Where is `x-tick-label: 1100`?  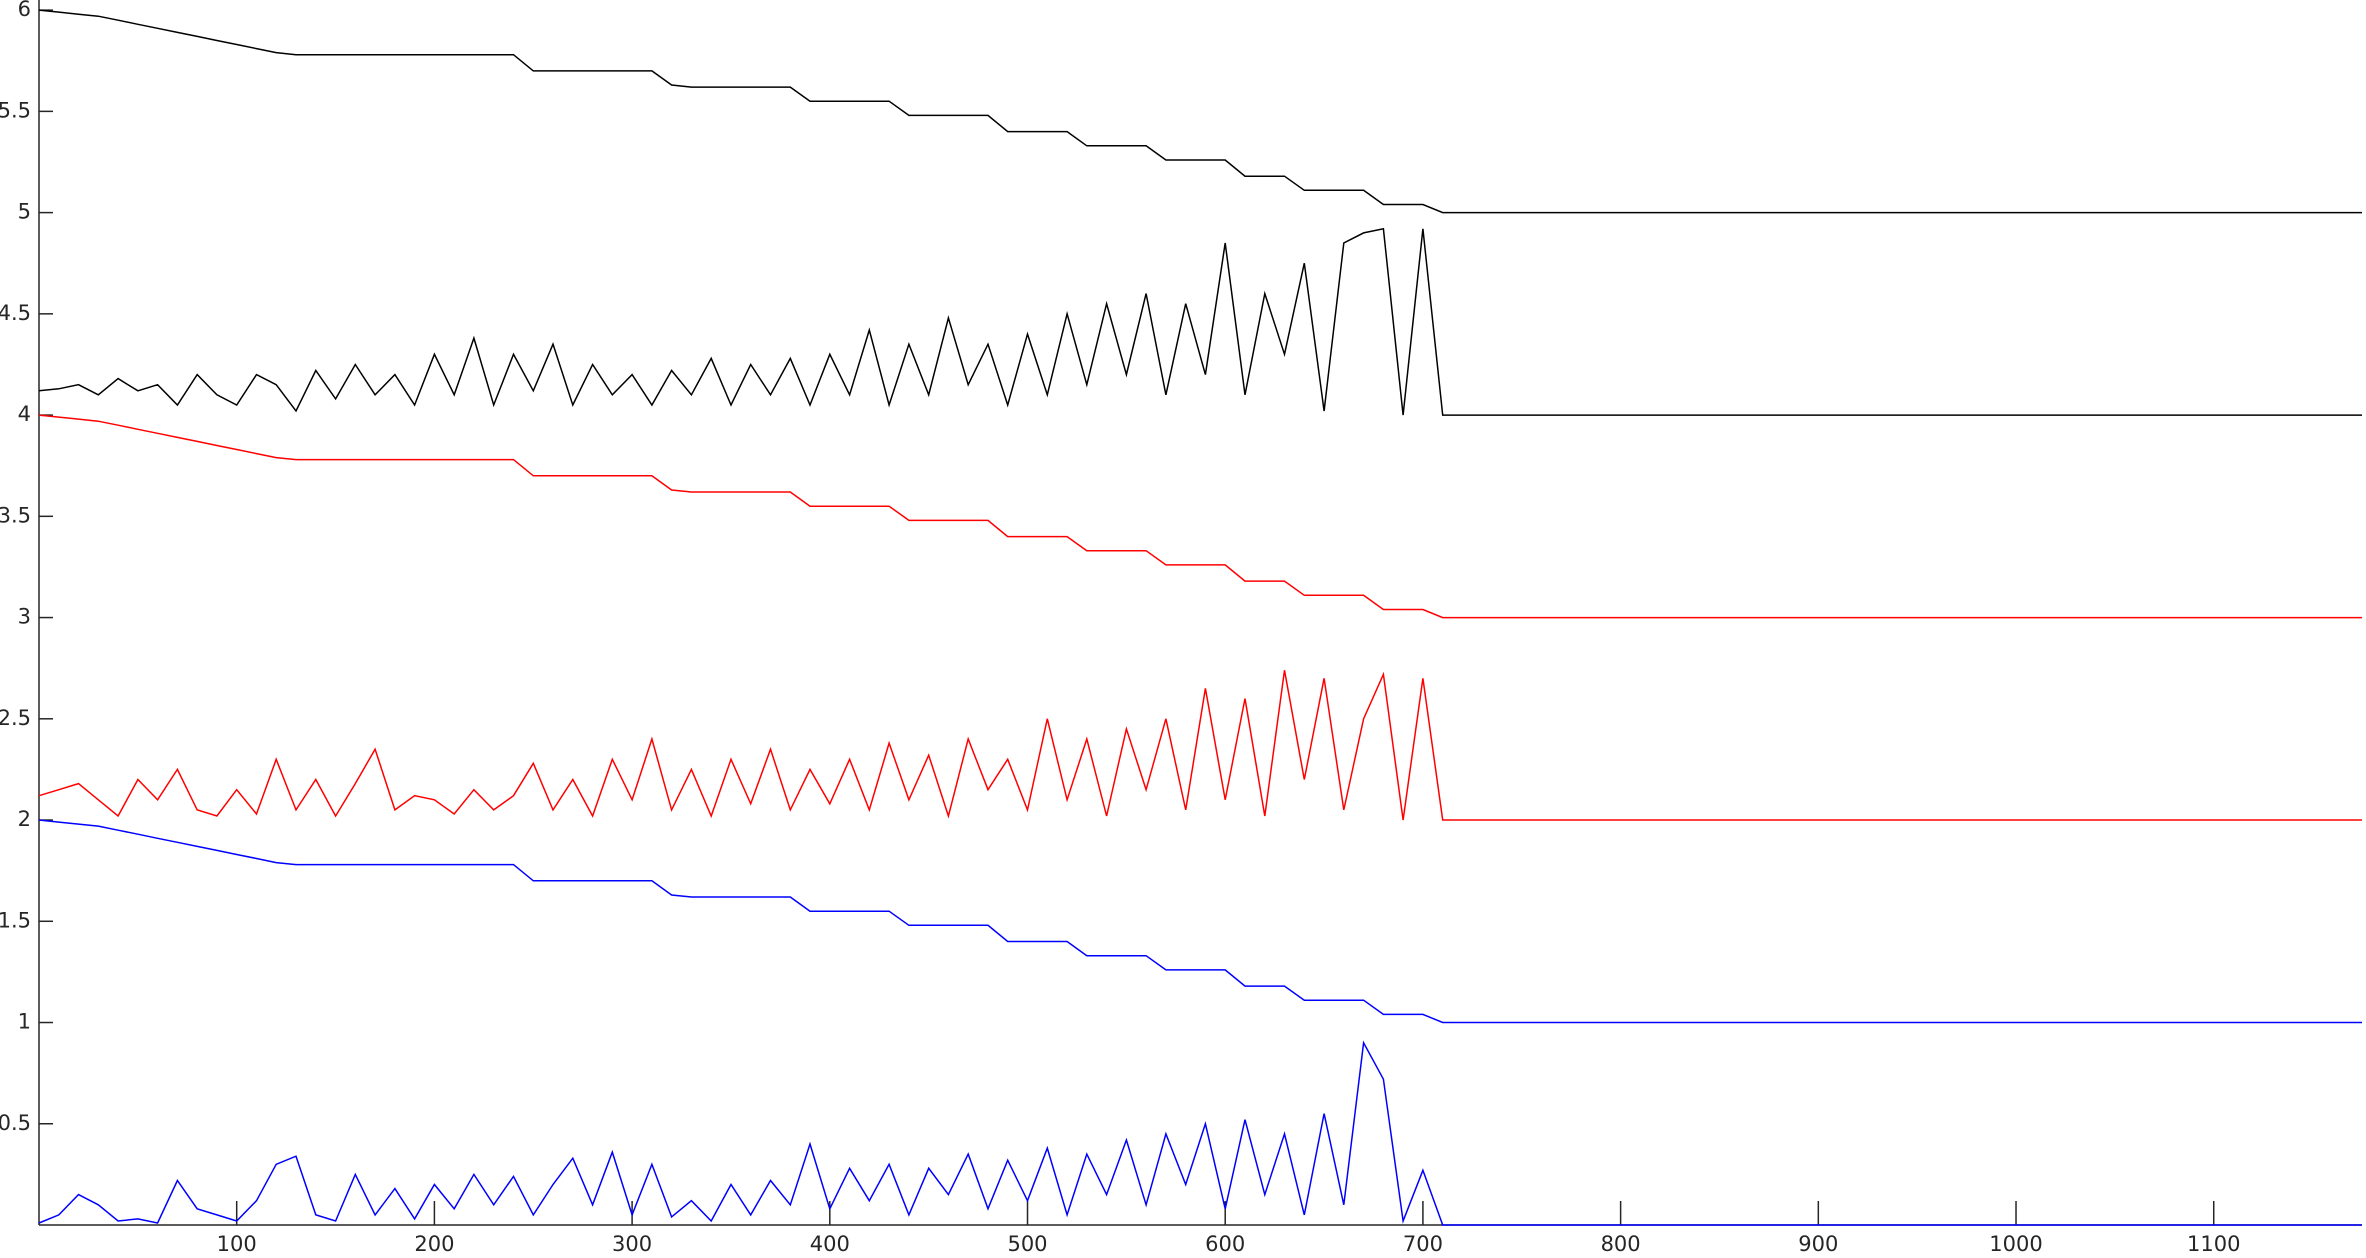 x-tick-label: 1100 is located at coordinates (2213, 1244).